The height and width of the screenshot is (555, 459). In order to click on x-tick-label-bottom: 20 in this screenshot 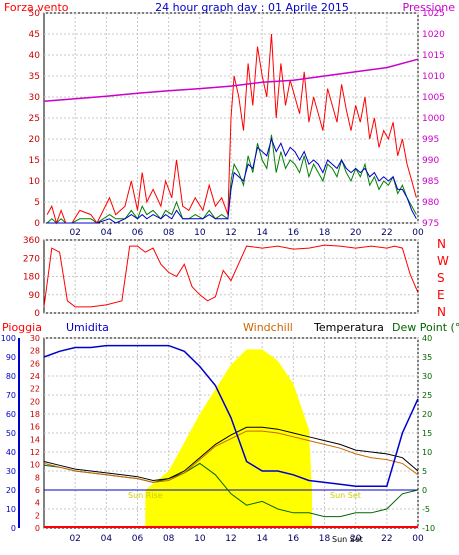, I will do `click(356, 539)`.